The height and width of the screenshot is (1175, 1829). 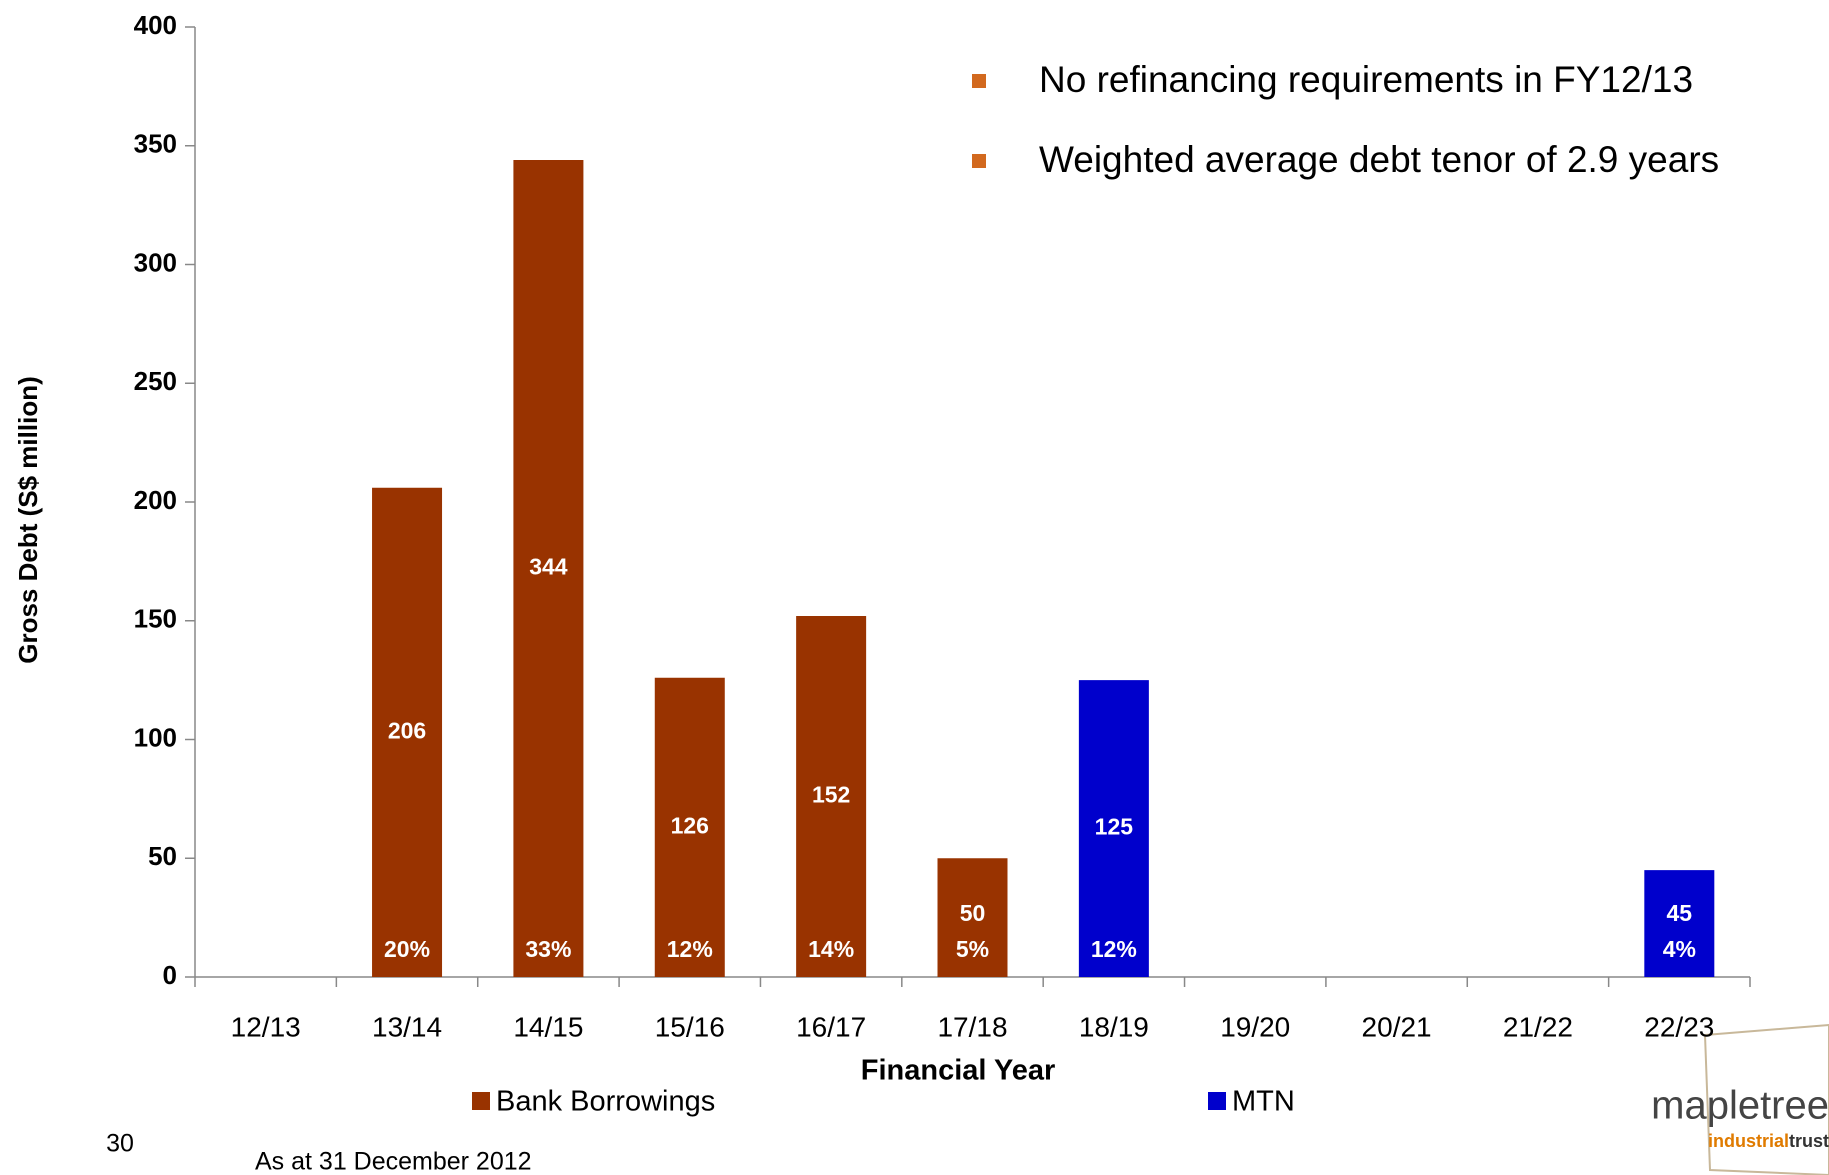 I want to click on value-label: 152, so click(x=831, y=795).